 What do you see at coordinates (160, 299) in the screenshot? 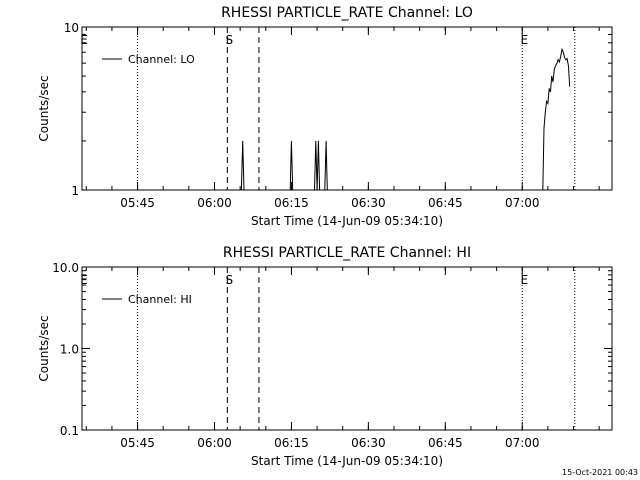
I see `legend-entry: Channel: HI` at bounding box center [160, 299].